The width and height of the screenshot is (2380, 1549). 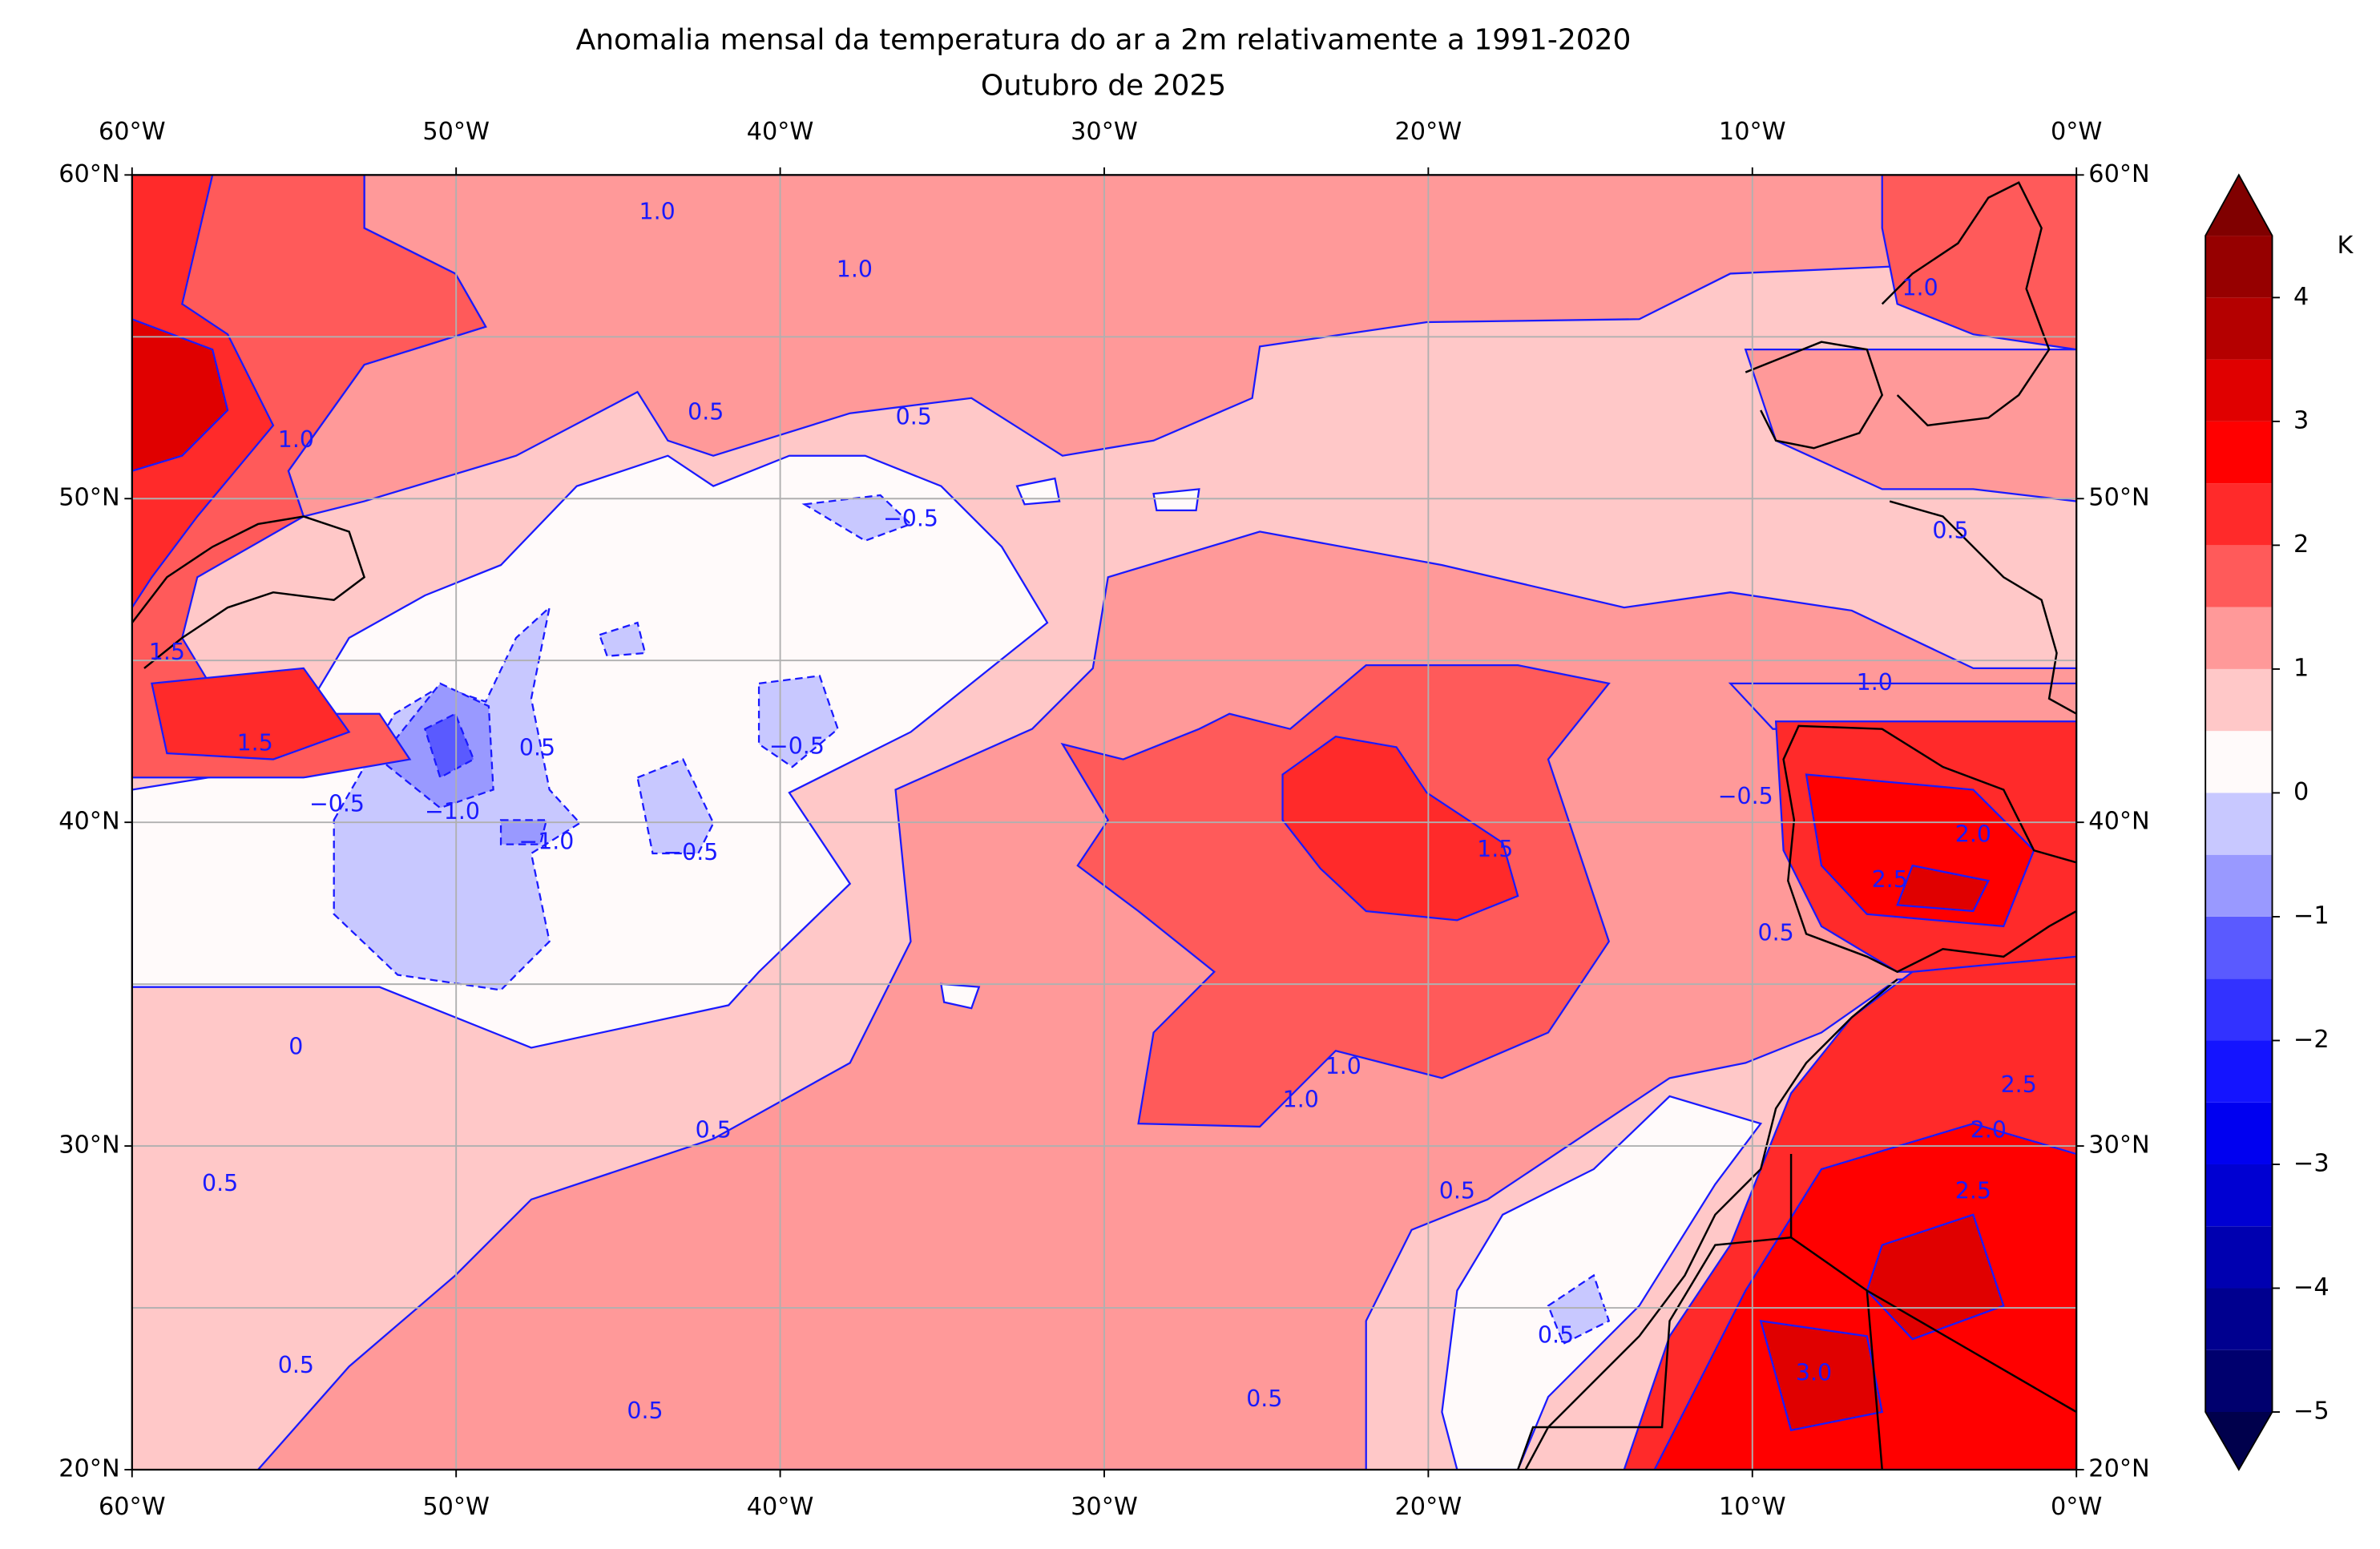 What do you see at coordinates (132, 1507) in the screenshot?
I see `lon-tick-label: 60°W` at bounding box center [132, 1507].